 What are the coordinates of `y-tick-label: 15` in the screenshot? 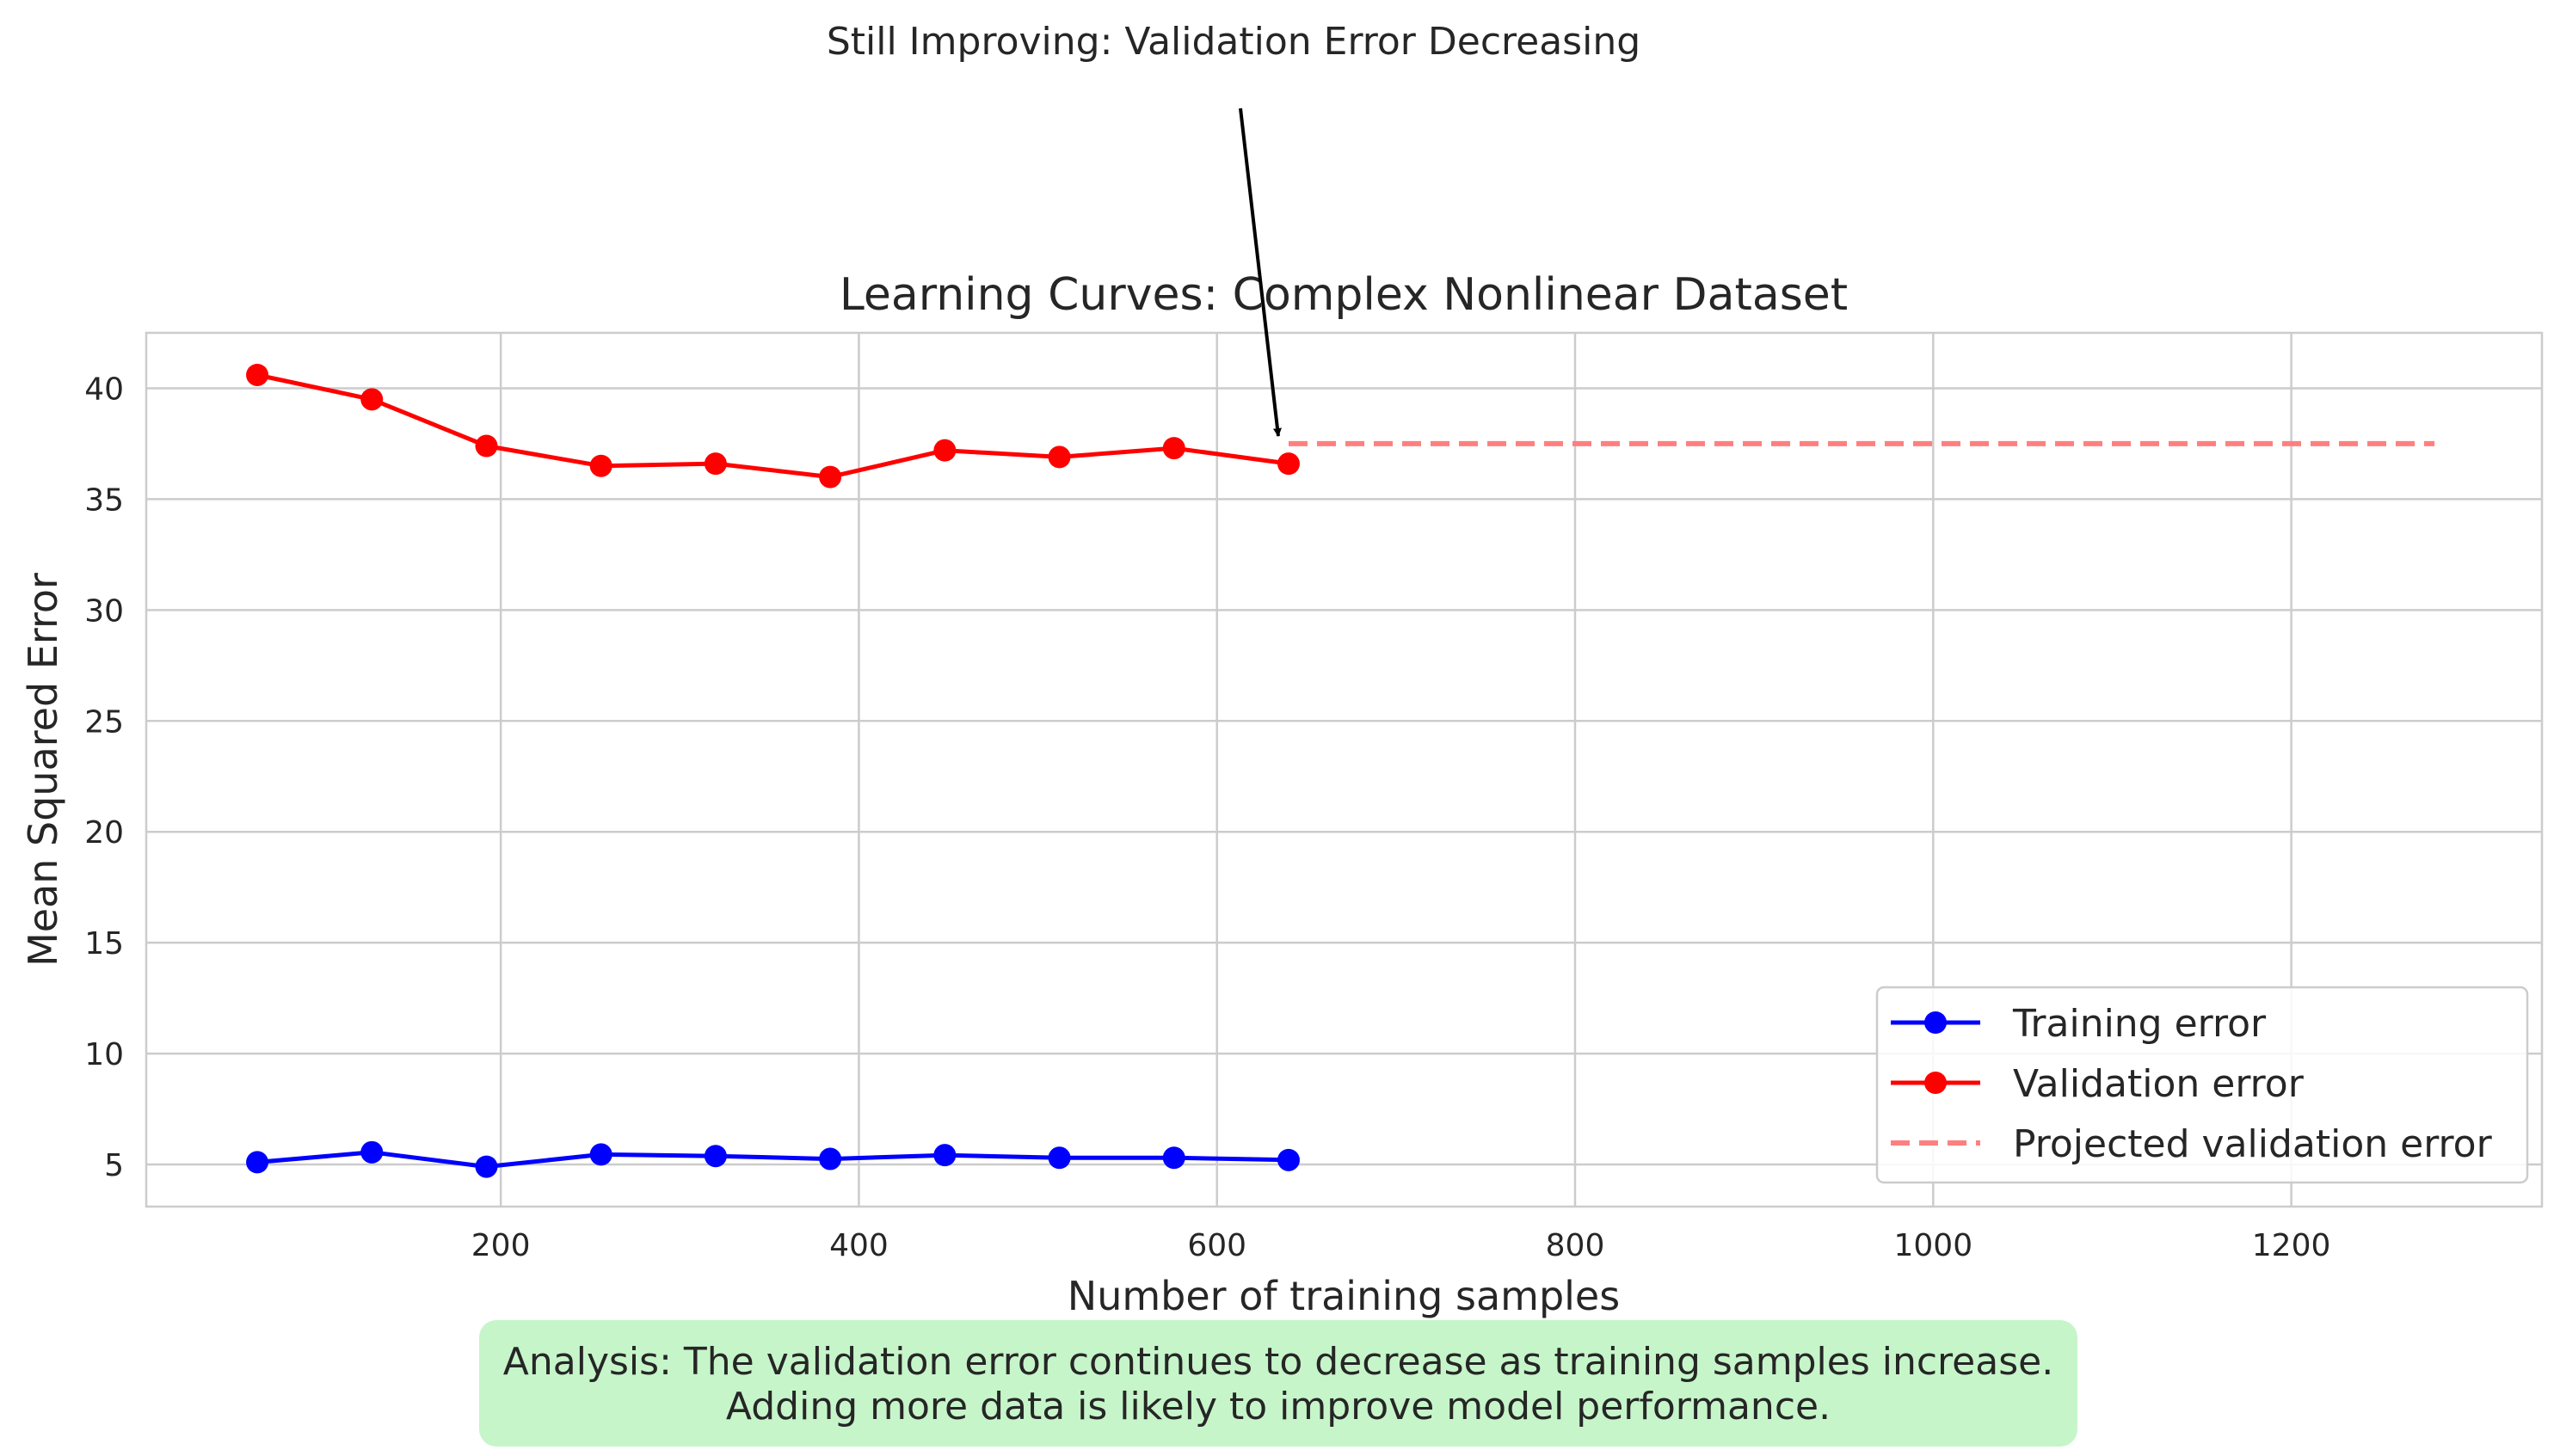 It's located at (104, 943).